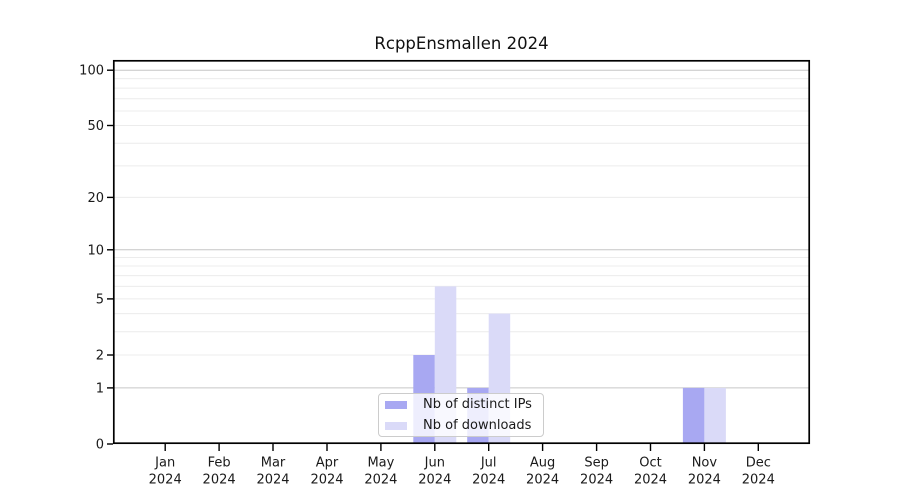 This screenshot has height=500, width=900. Describe the element at coordinates (95, 198) in the screenshot. I see `y-tick-label: 20` at that location.